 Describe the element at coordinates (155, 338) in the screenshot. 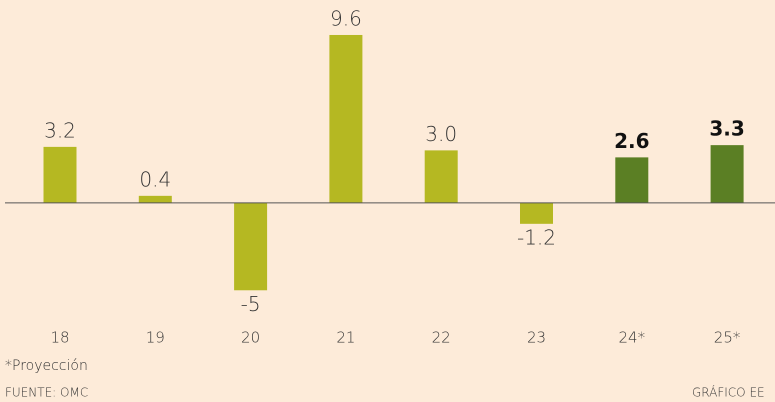

I see `x-tick-label: 19` at that location.